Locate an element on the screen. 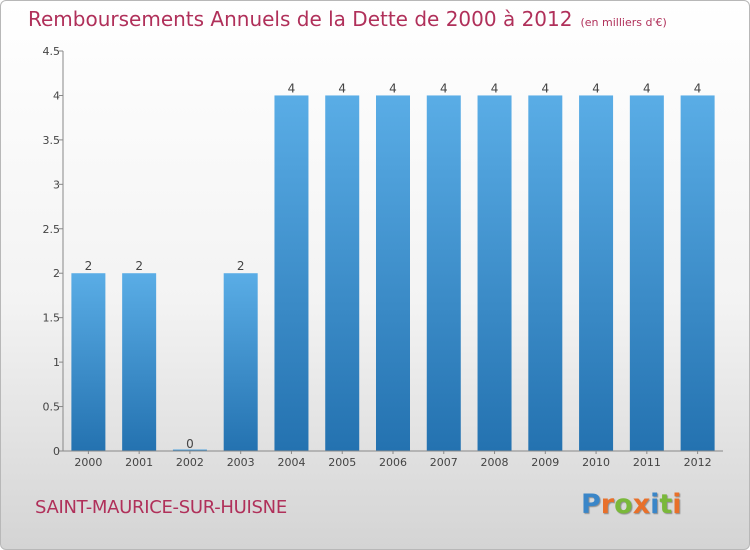  y-tick-label-2.5: 2.5 is located at coordinates (52, 229).